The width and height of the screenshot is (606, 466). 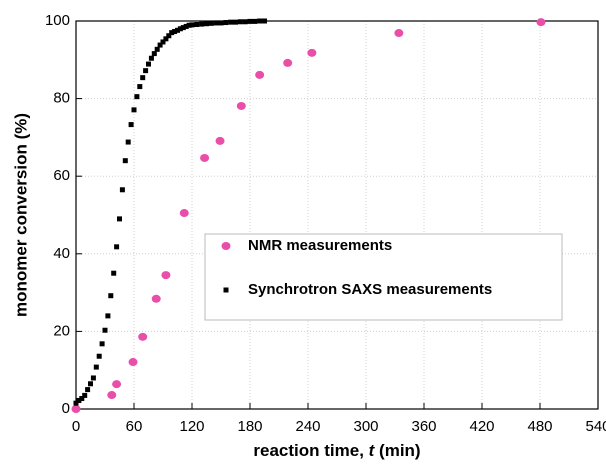 I want to click on y-tick-label: 100, so click(x=57, y=20).